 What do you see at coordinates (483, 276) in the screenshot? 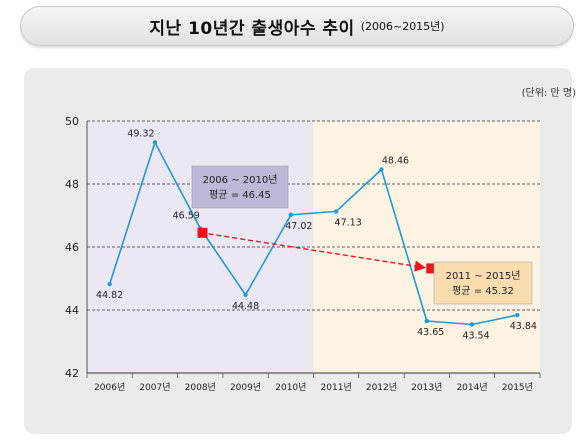
I see `annotation-2011-2015-period-label: 2011 ~ 2015년` at bounding box center [483, 276].